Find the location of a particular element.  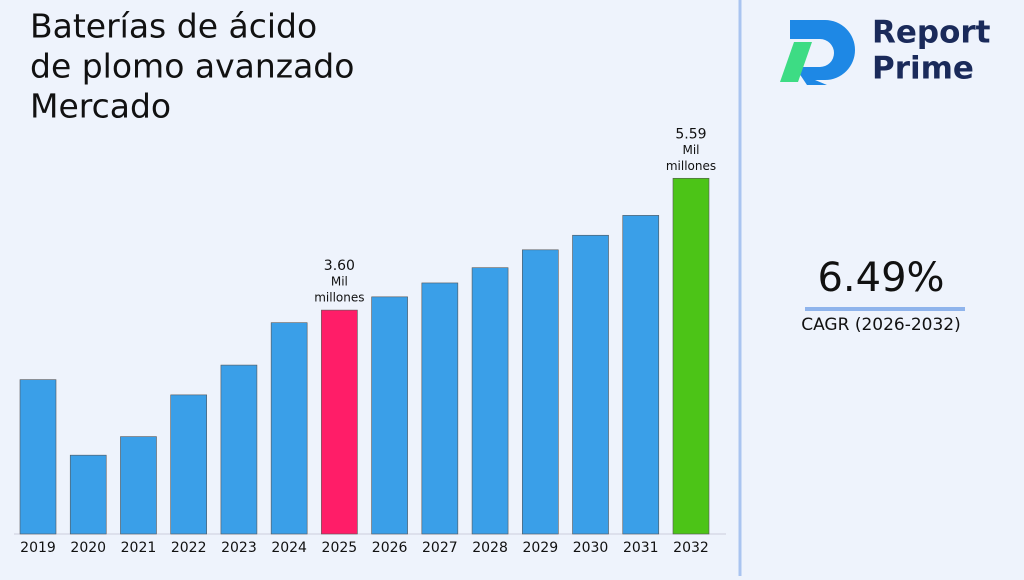

x-tick-label: 2021 is located at coordinates (139, 548).